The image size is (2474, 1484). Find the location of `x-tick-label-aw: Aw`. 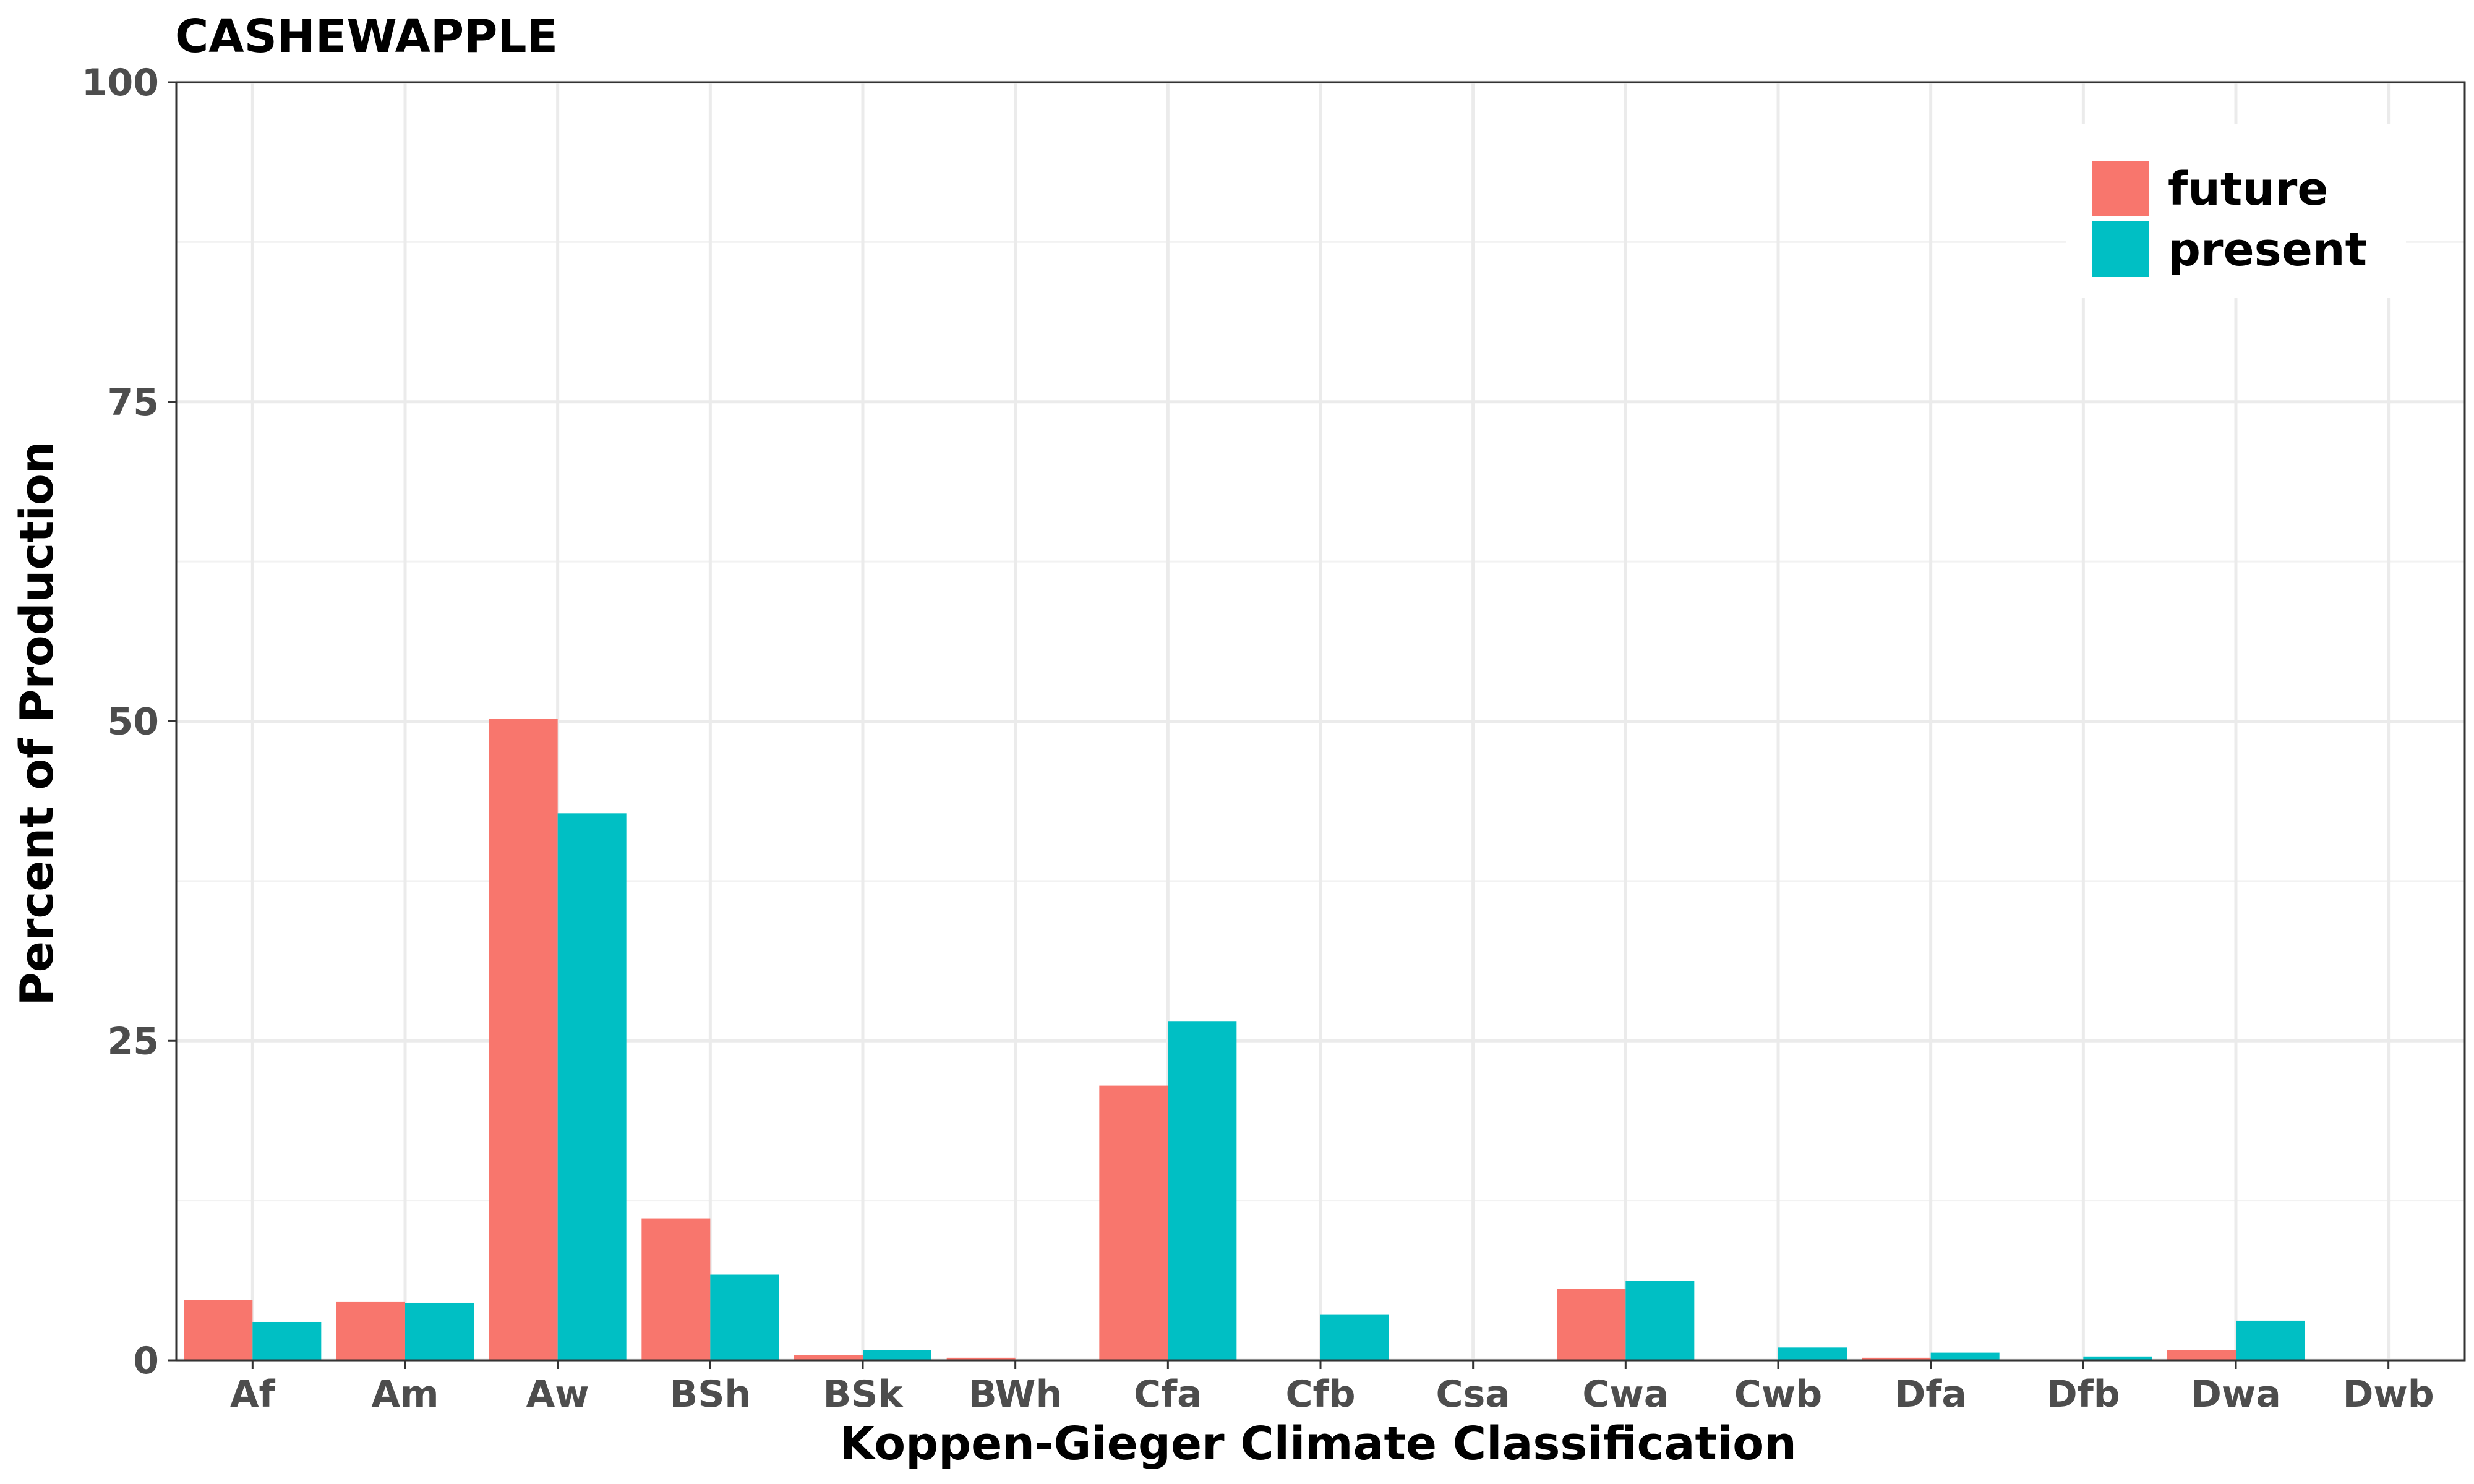

x-tick-label-aw: Aw is located at coordinates (557, 1394).